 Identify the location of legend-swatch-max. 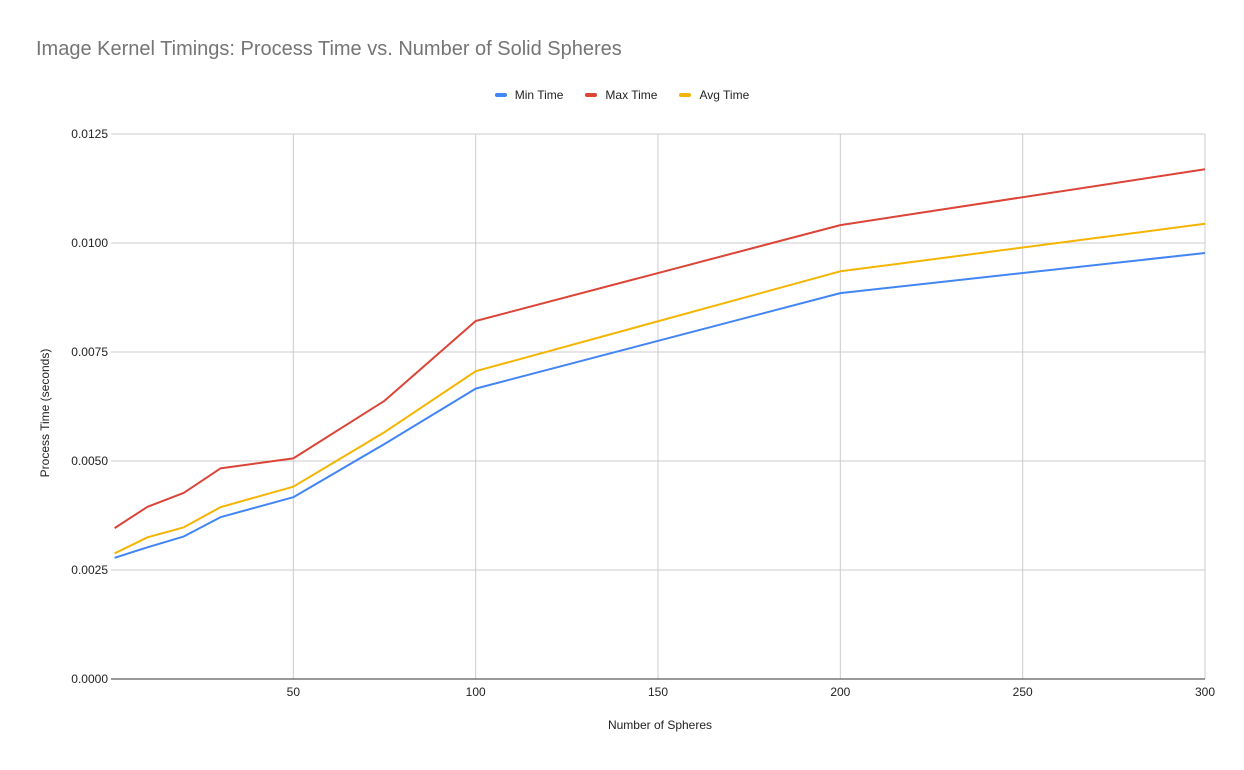
(591, 95).